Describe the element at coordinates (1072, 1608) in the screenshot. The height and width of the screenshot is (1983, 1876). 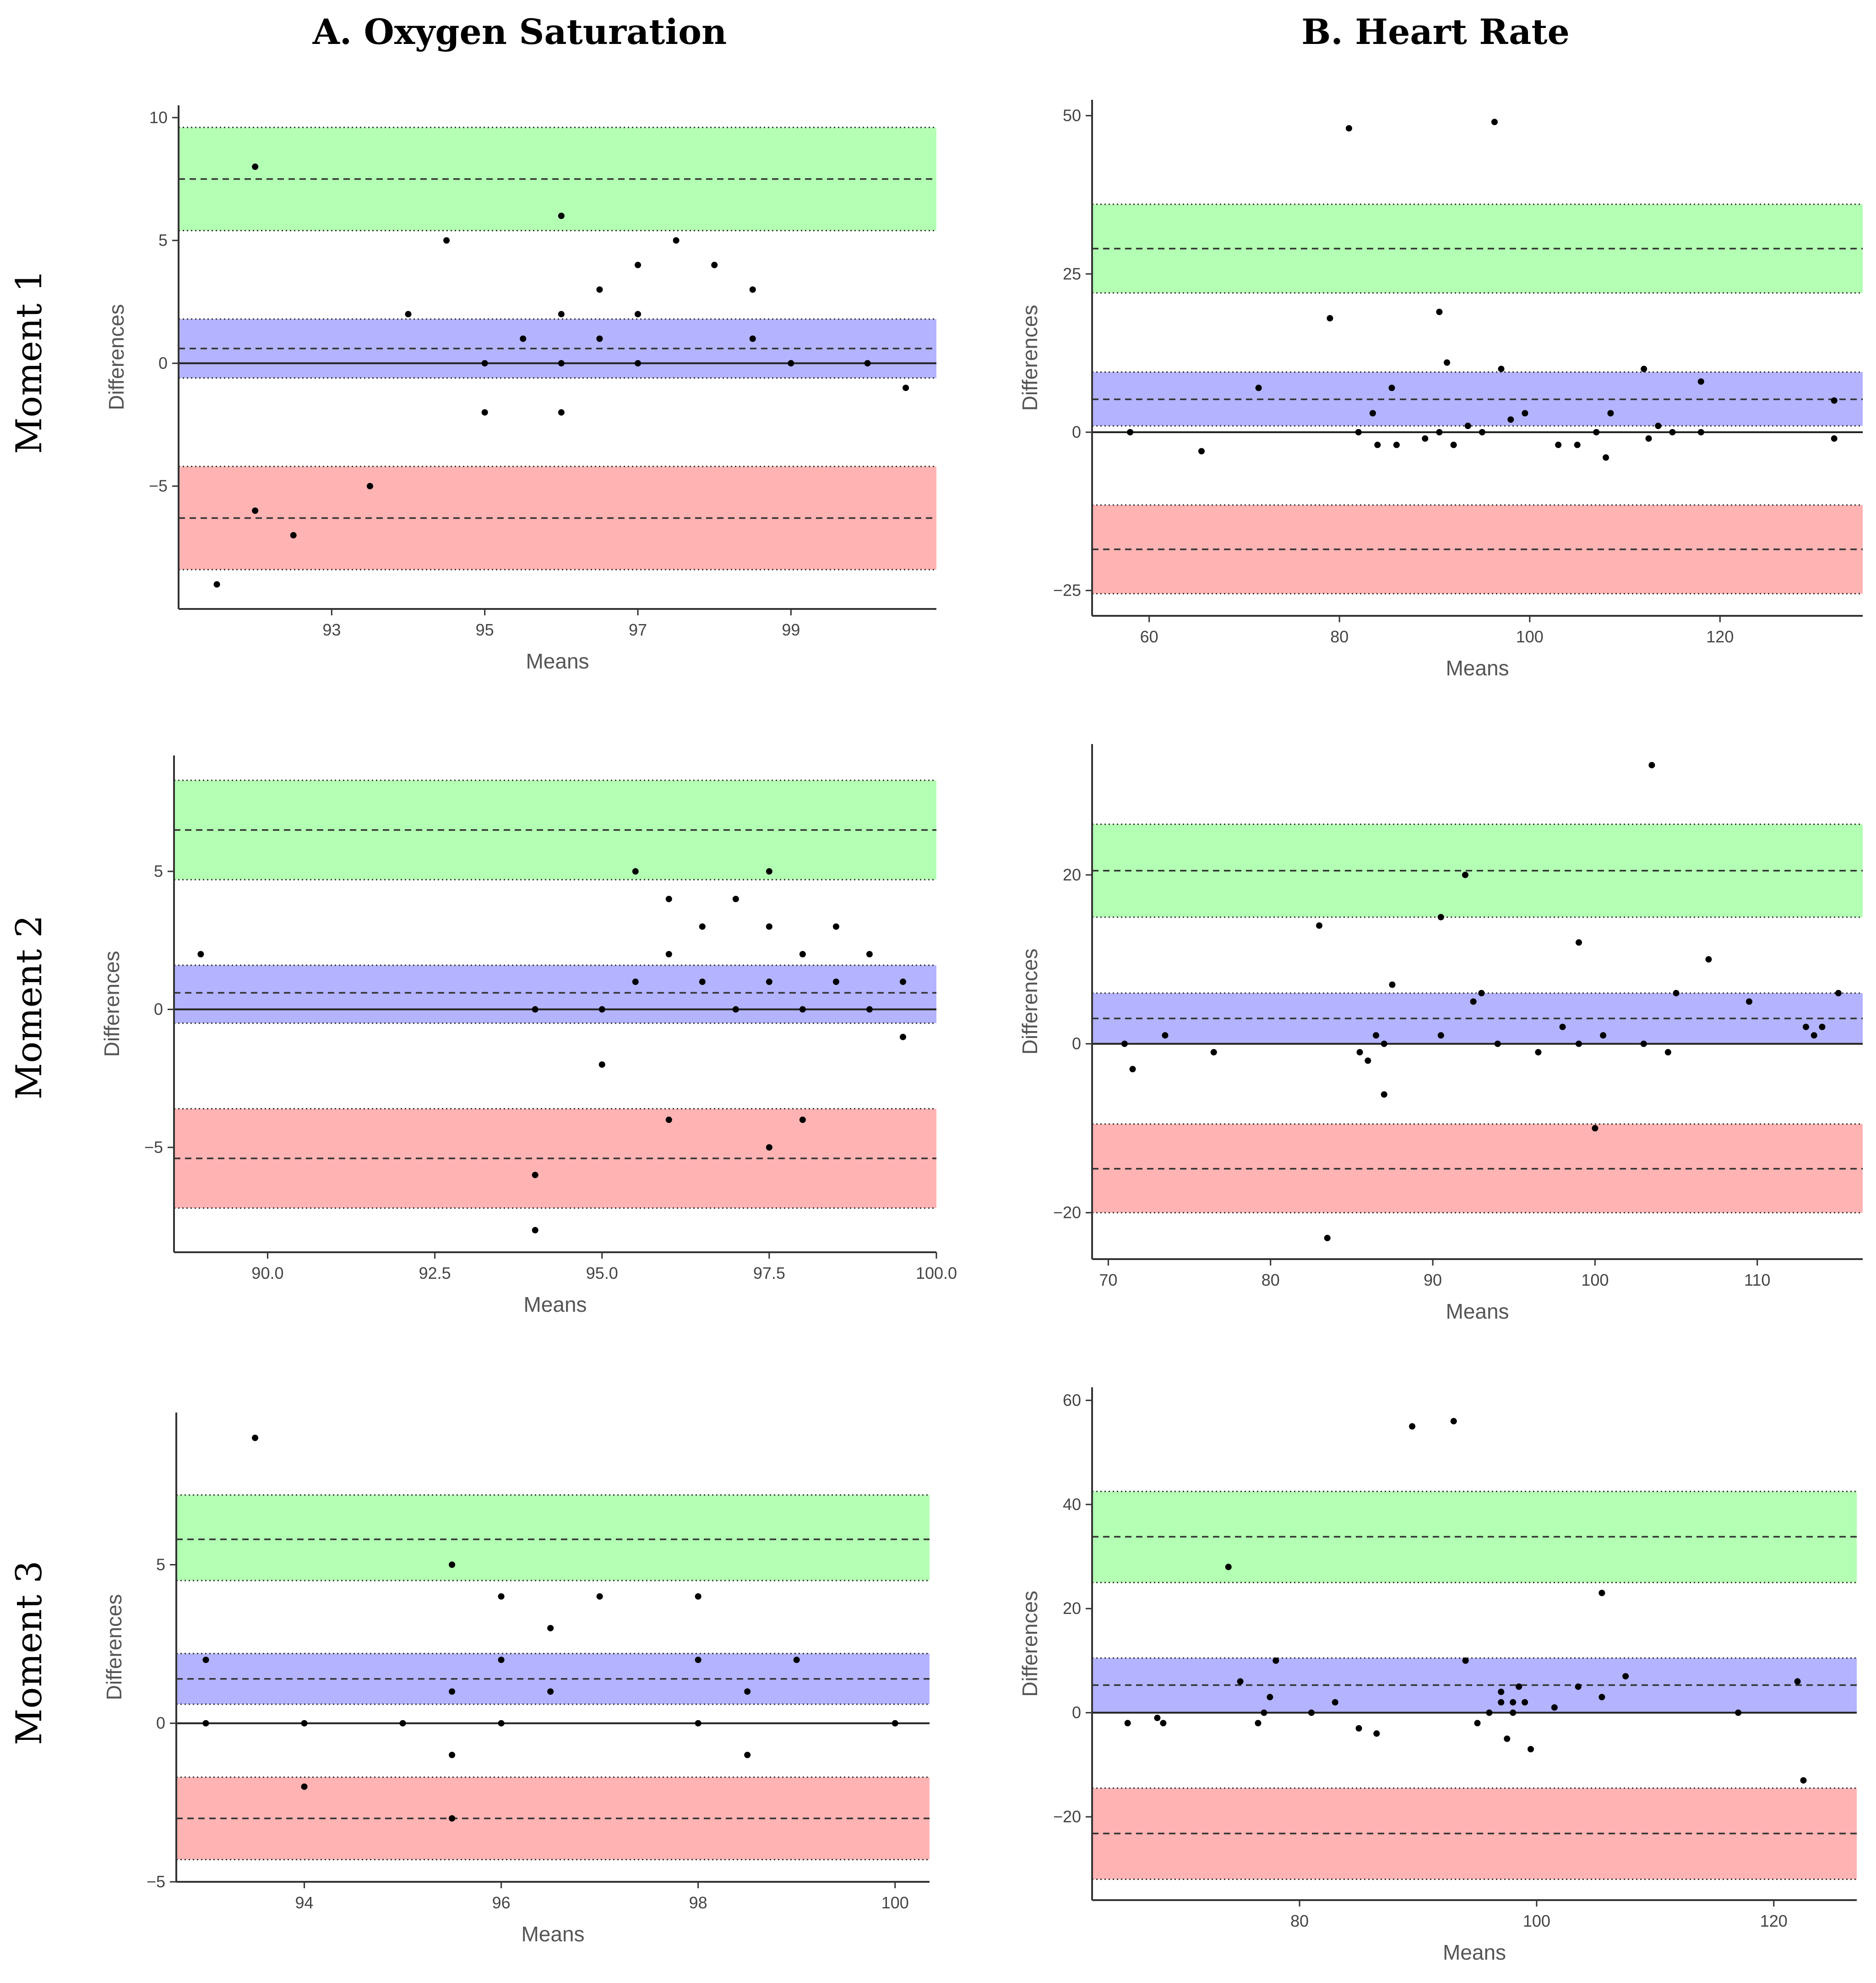
I see `y-tick-label: 20` at that location.